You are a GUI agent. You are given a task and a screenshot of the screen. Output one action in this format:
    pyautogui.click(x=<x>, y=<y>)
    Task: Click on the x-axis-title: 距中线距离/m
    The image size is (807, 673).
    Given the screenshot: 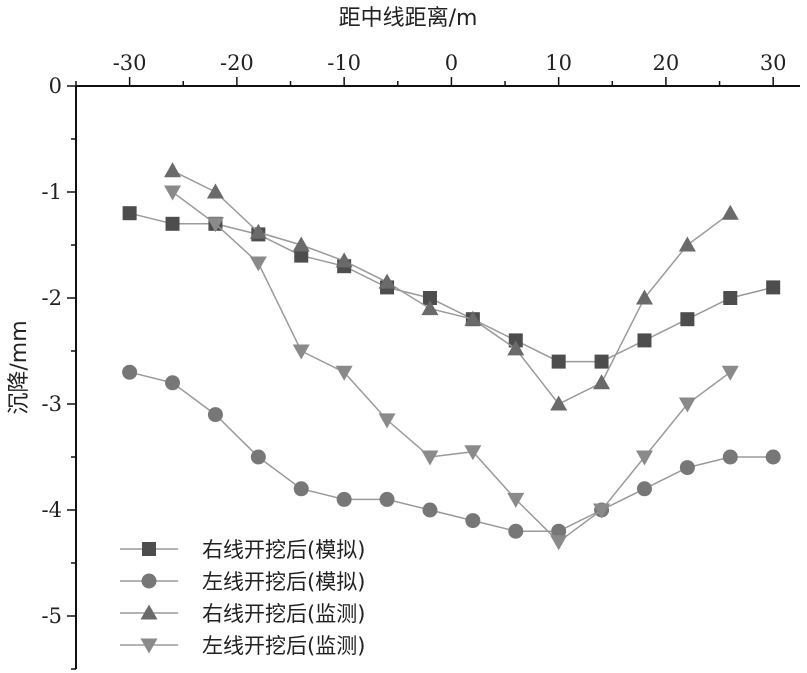 What is the action you would take?
    pyautogui.click(x=408, y=18)
    